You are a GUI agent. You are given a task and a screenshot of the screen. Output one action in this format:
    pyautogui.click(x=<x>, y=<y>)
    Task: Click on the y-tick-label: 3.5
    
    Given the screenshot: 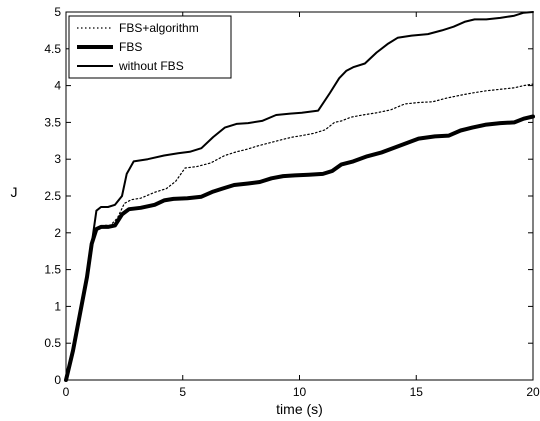 What is the action you would take?
    pyautogui.click(x=52, y=122)
    